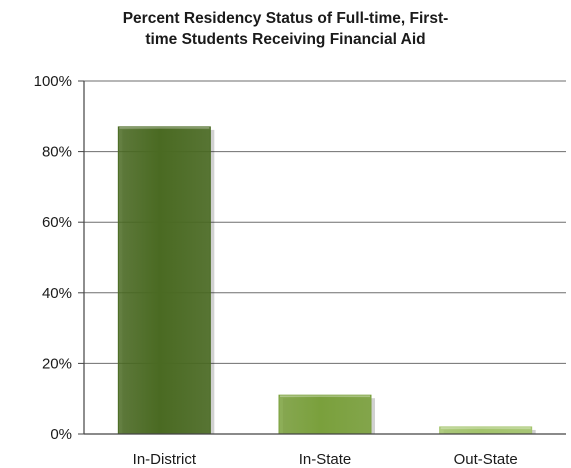 The height and width of the screenshot is (468, 571). I want to click on bar-in-state, so click(325, 414).